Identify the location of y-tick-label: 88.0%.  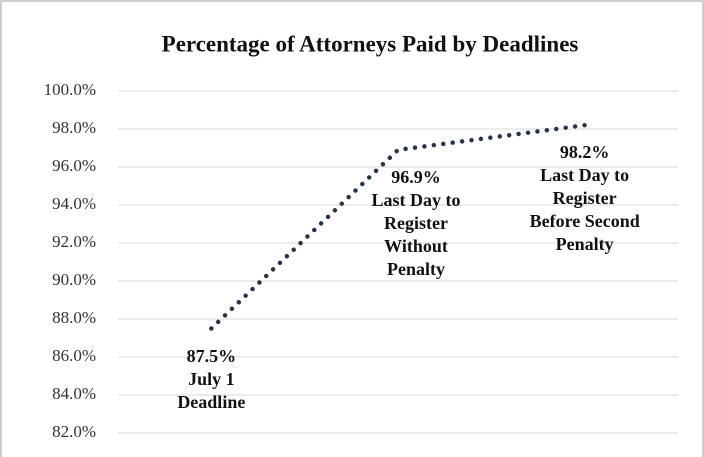
(74, 317).